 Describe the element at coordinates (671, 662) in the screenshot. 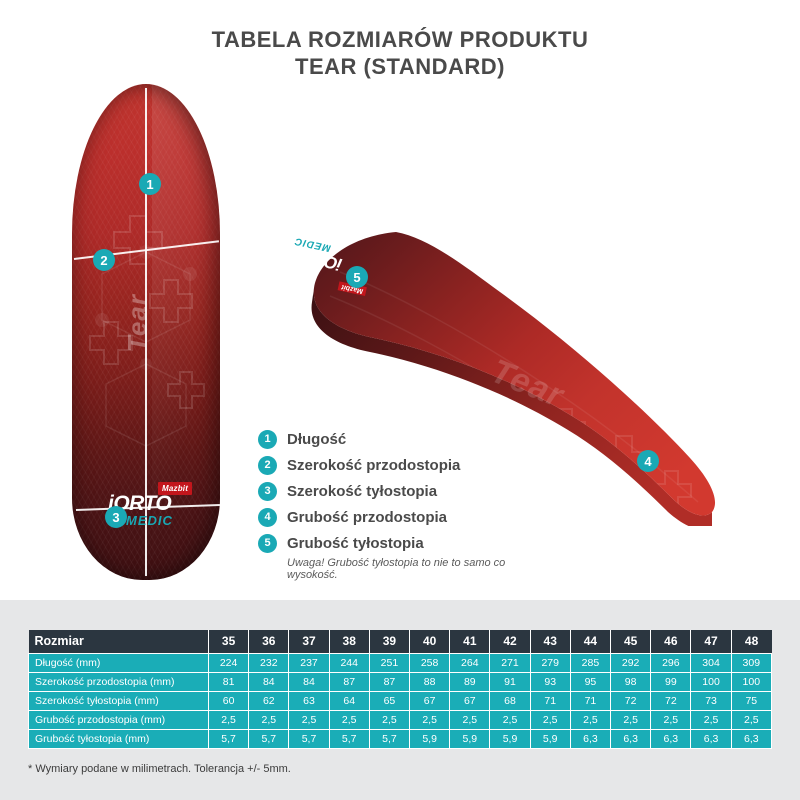

I see `cell-0-46: 296` at that location.